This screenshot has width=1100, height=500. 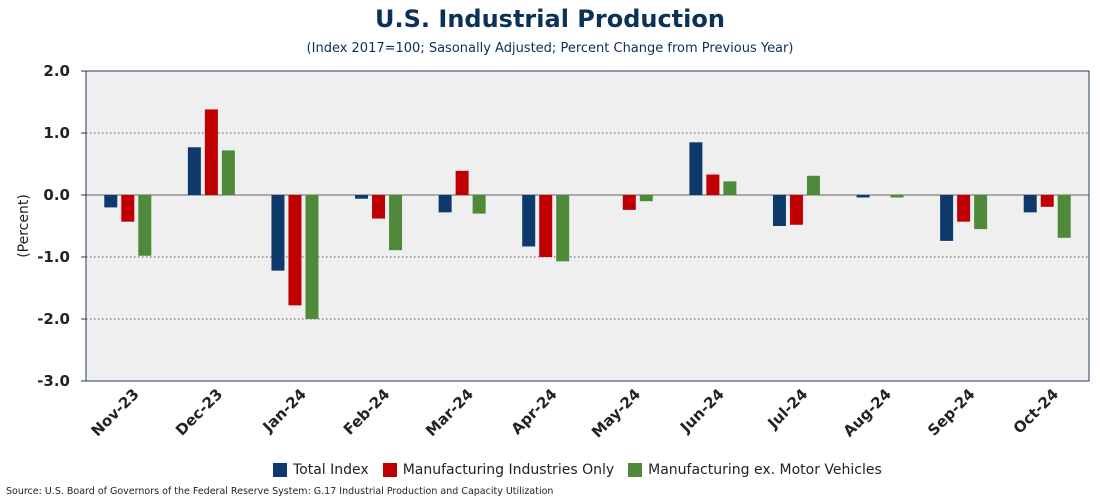 I want to click on x-tick-label: Jan-24, so click(x=284, y=410).